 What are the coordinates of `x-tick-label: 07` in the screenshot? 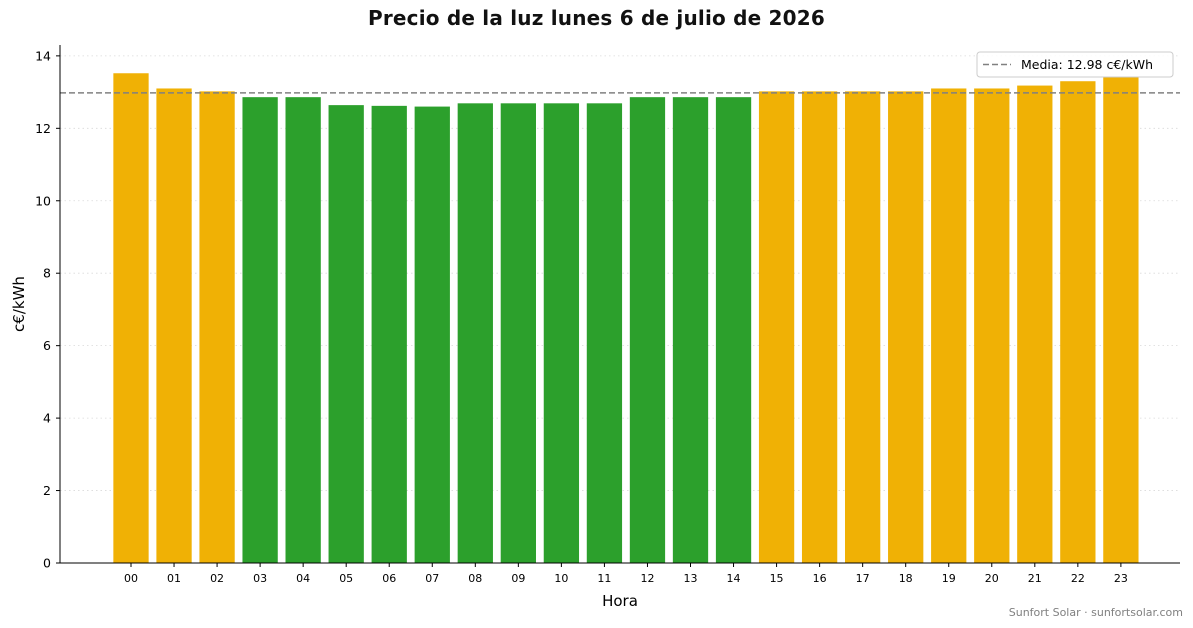 It's located at (432, 578).